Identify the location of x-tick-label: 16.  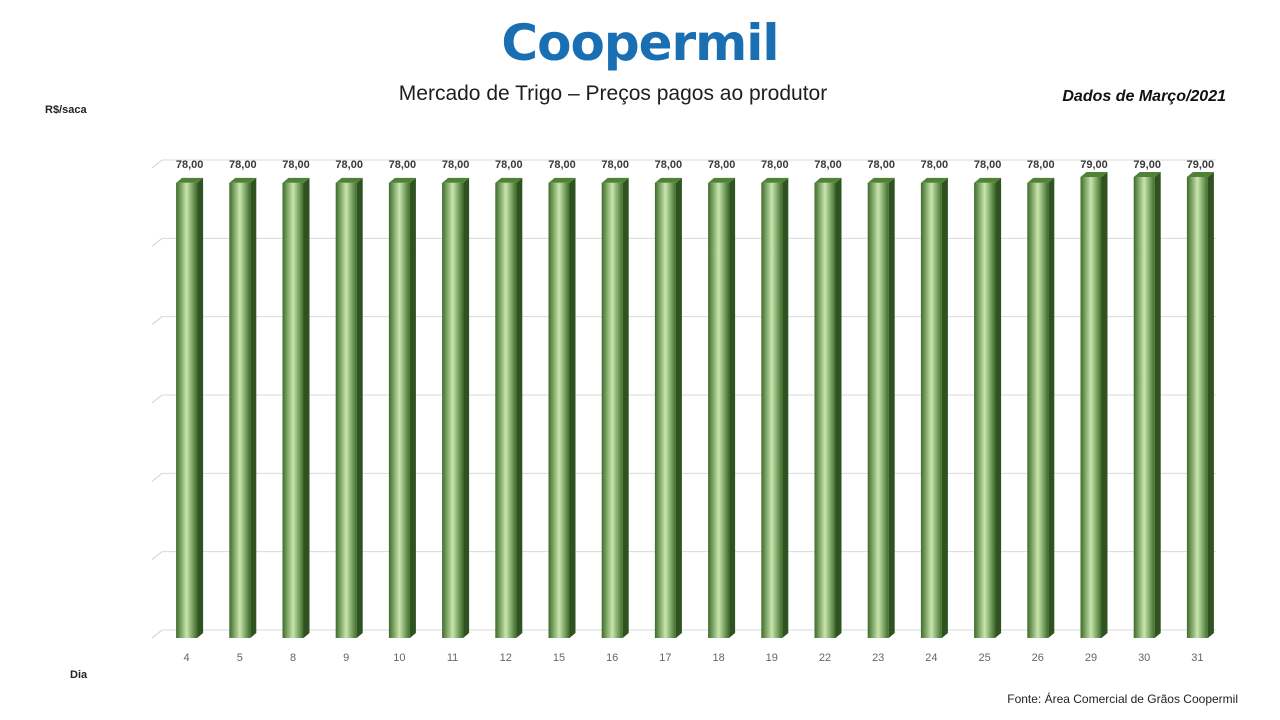
(612, 658).